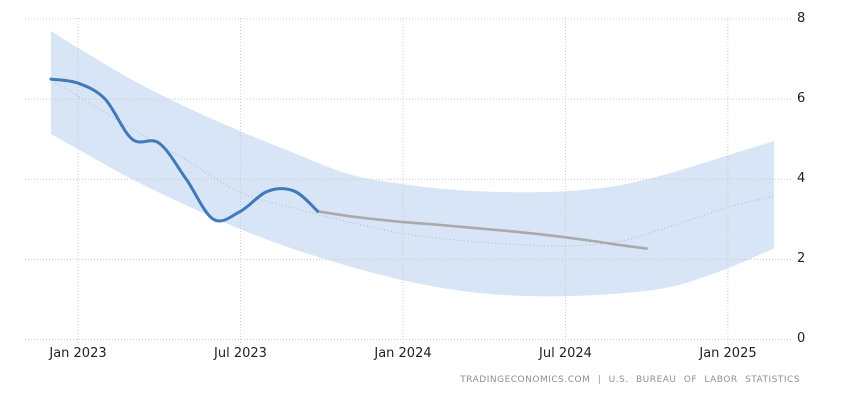  Describe the element at coordinates (728, 353) in the screenshot. I see `x-axis-label: Jan 2025` at that location.